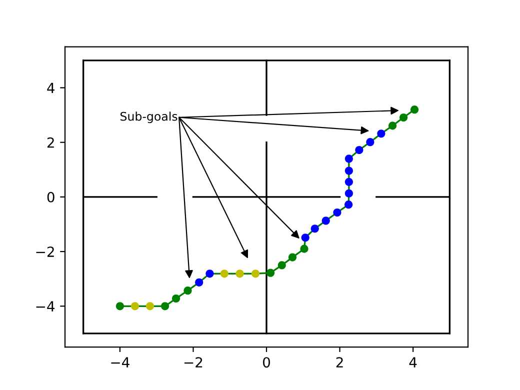  What do you see at coordinates (266, 362) in the screenshot?
I see `x-tick-label: 0` at bounding box center [266, 362].